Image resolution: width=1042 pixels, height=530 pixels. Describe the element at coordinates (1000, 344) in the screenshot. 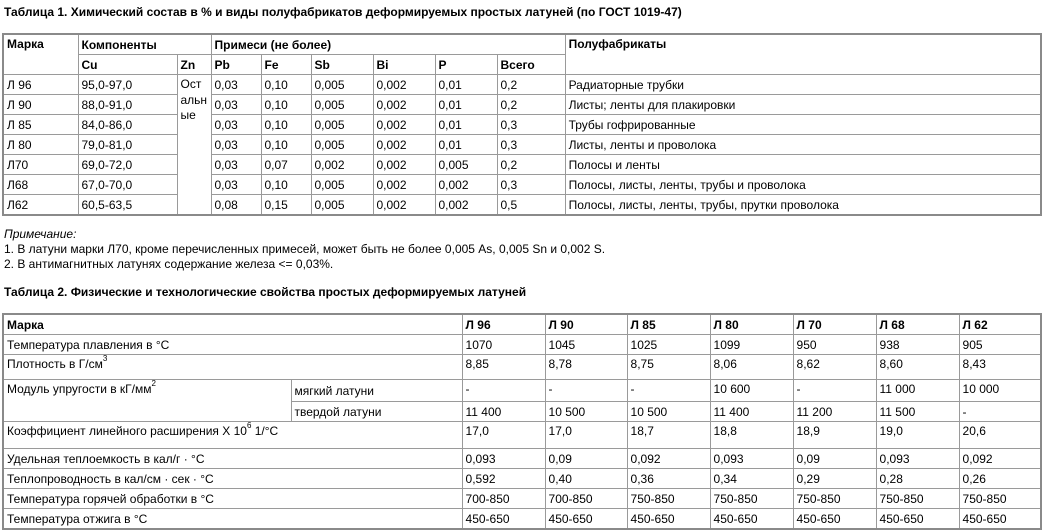

I see `cell-value: 905` at that location.